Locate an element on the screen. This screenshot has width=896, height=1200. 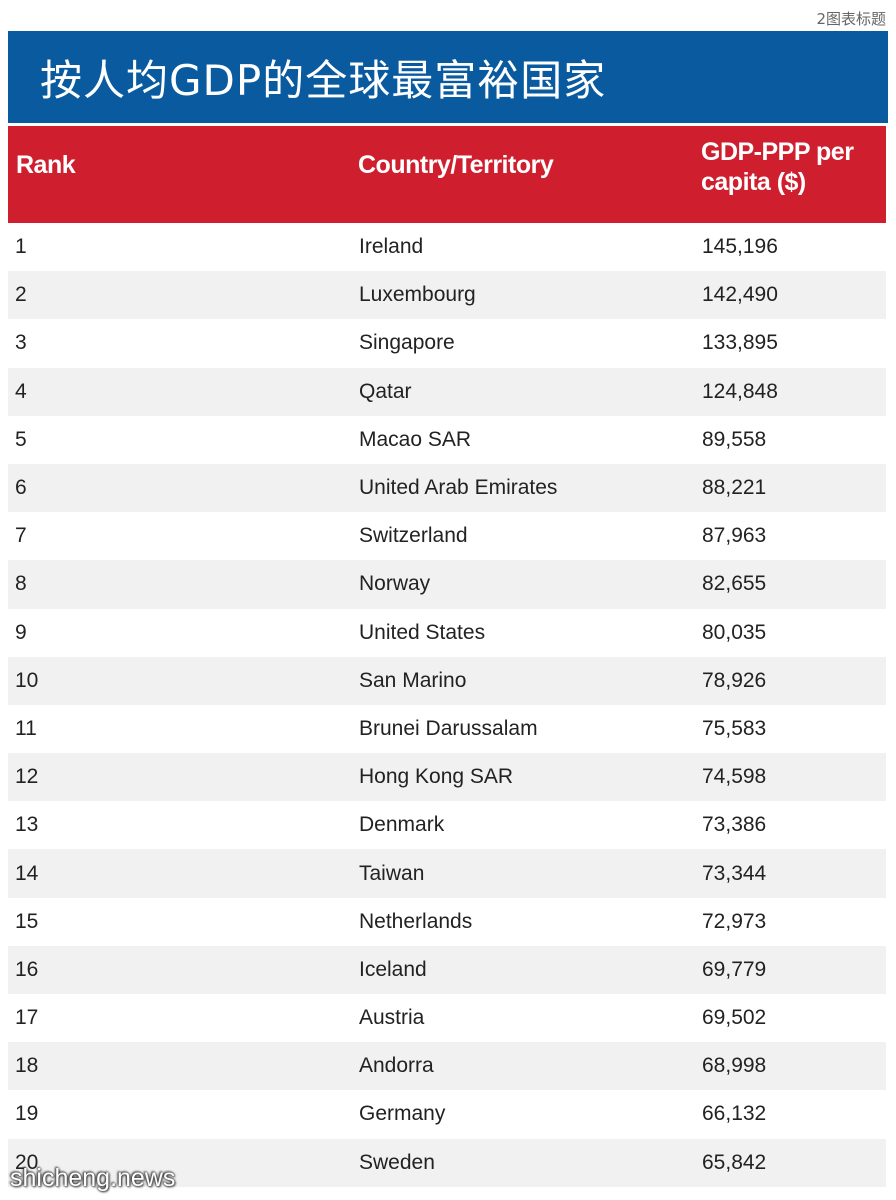
table-row: 8 Norway 82,655 is located at coordinates (447, 584).